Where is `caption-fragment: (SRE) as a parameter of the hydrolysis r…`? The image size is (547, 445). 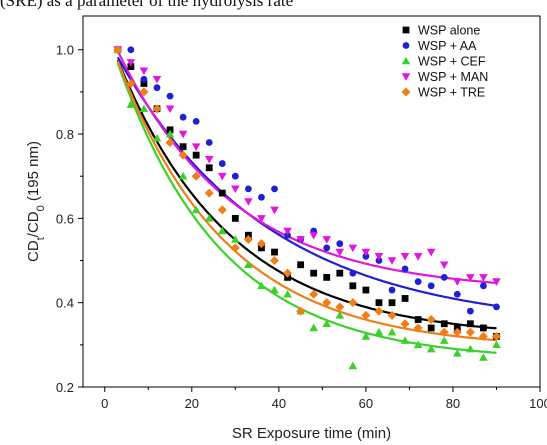 caption-fragment: (SRE) as a parameter of the hydrolysis r… is located at coordinates (146, 5).